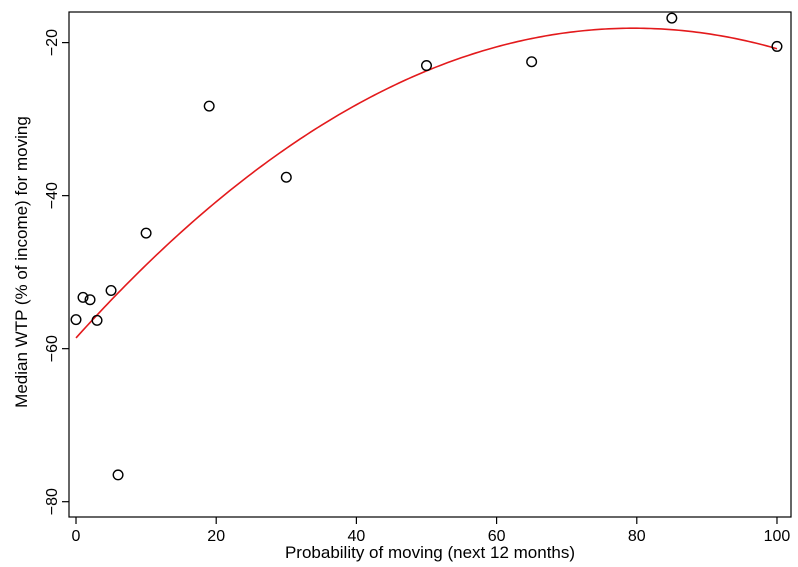  What do you see at coordinates (52, 195) in the screenshot?
I see `y-tick-label: −40` at bounding box center [52, 195].